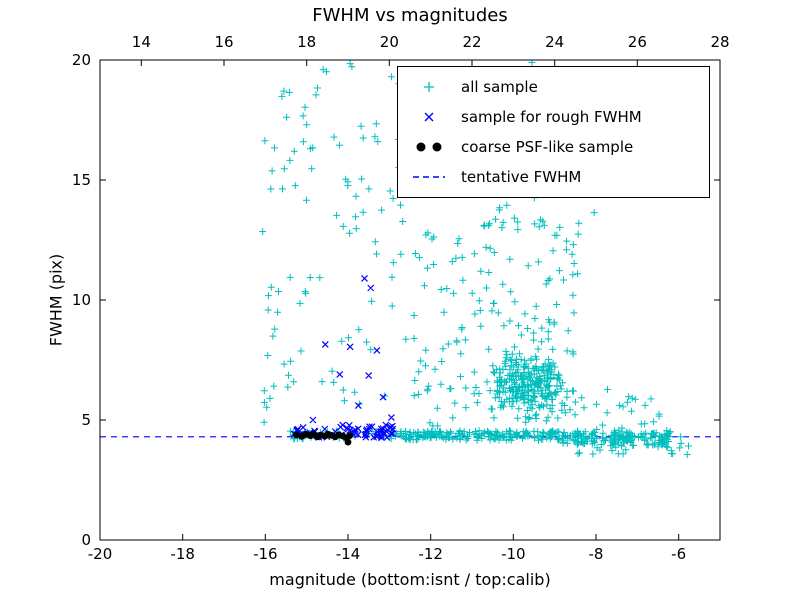 The height and width of the screenshot is (600, 800). What do you see at coordinates (100, 554) in the screenshot?
I see `tick-label: -20` at bounding box center [100, 554].